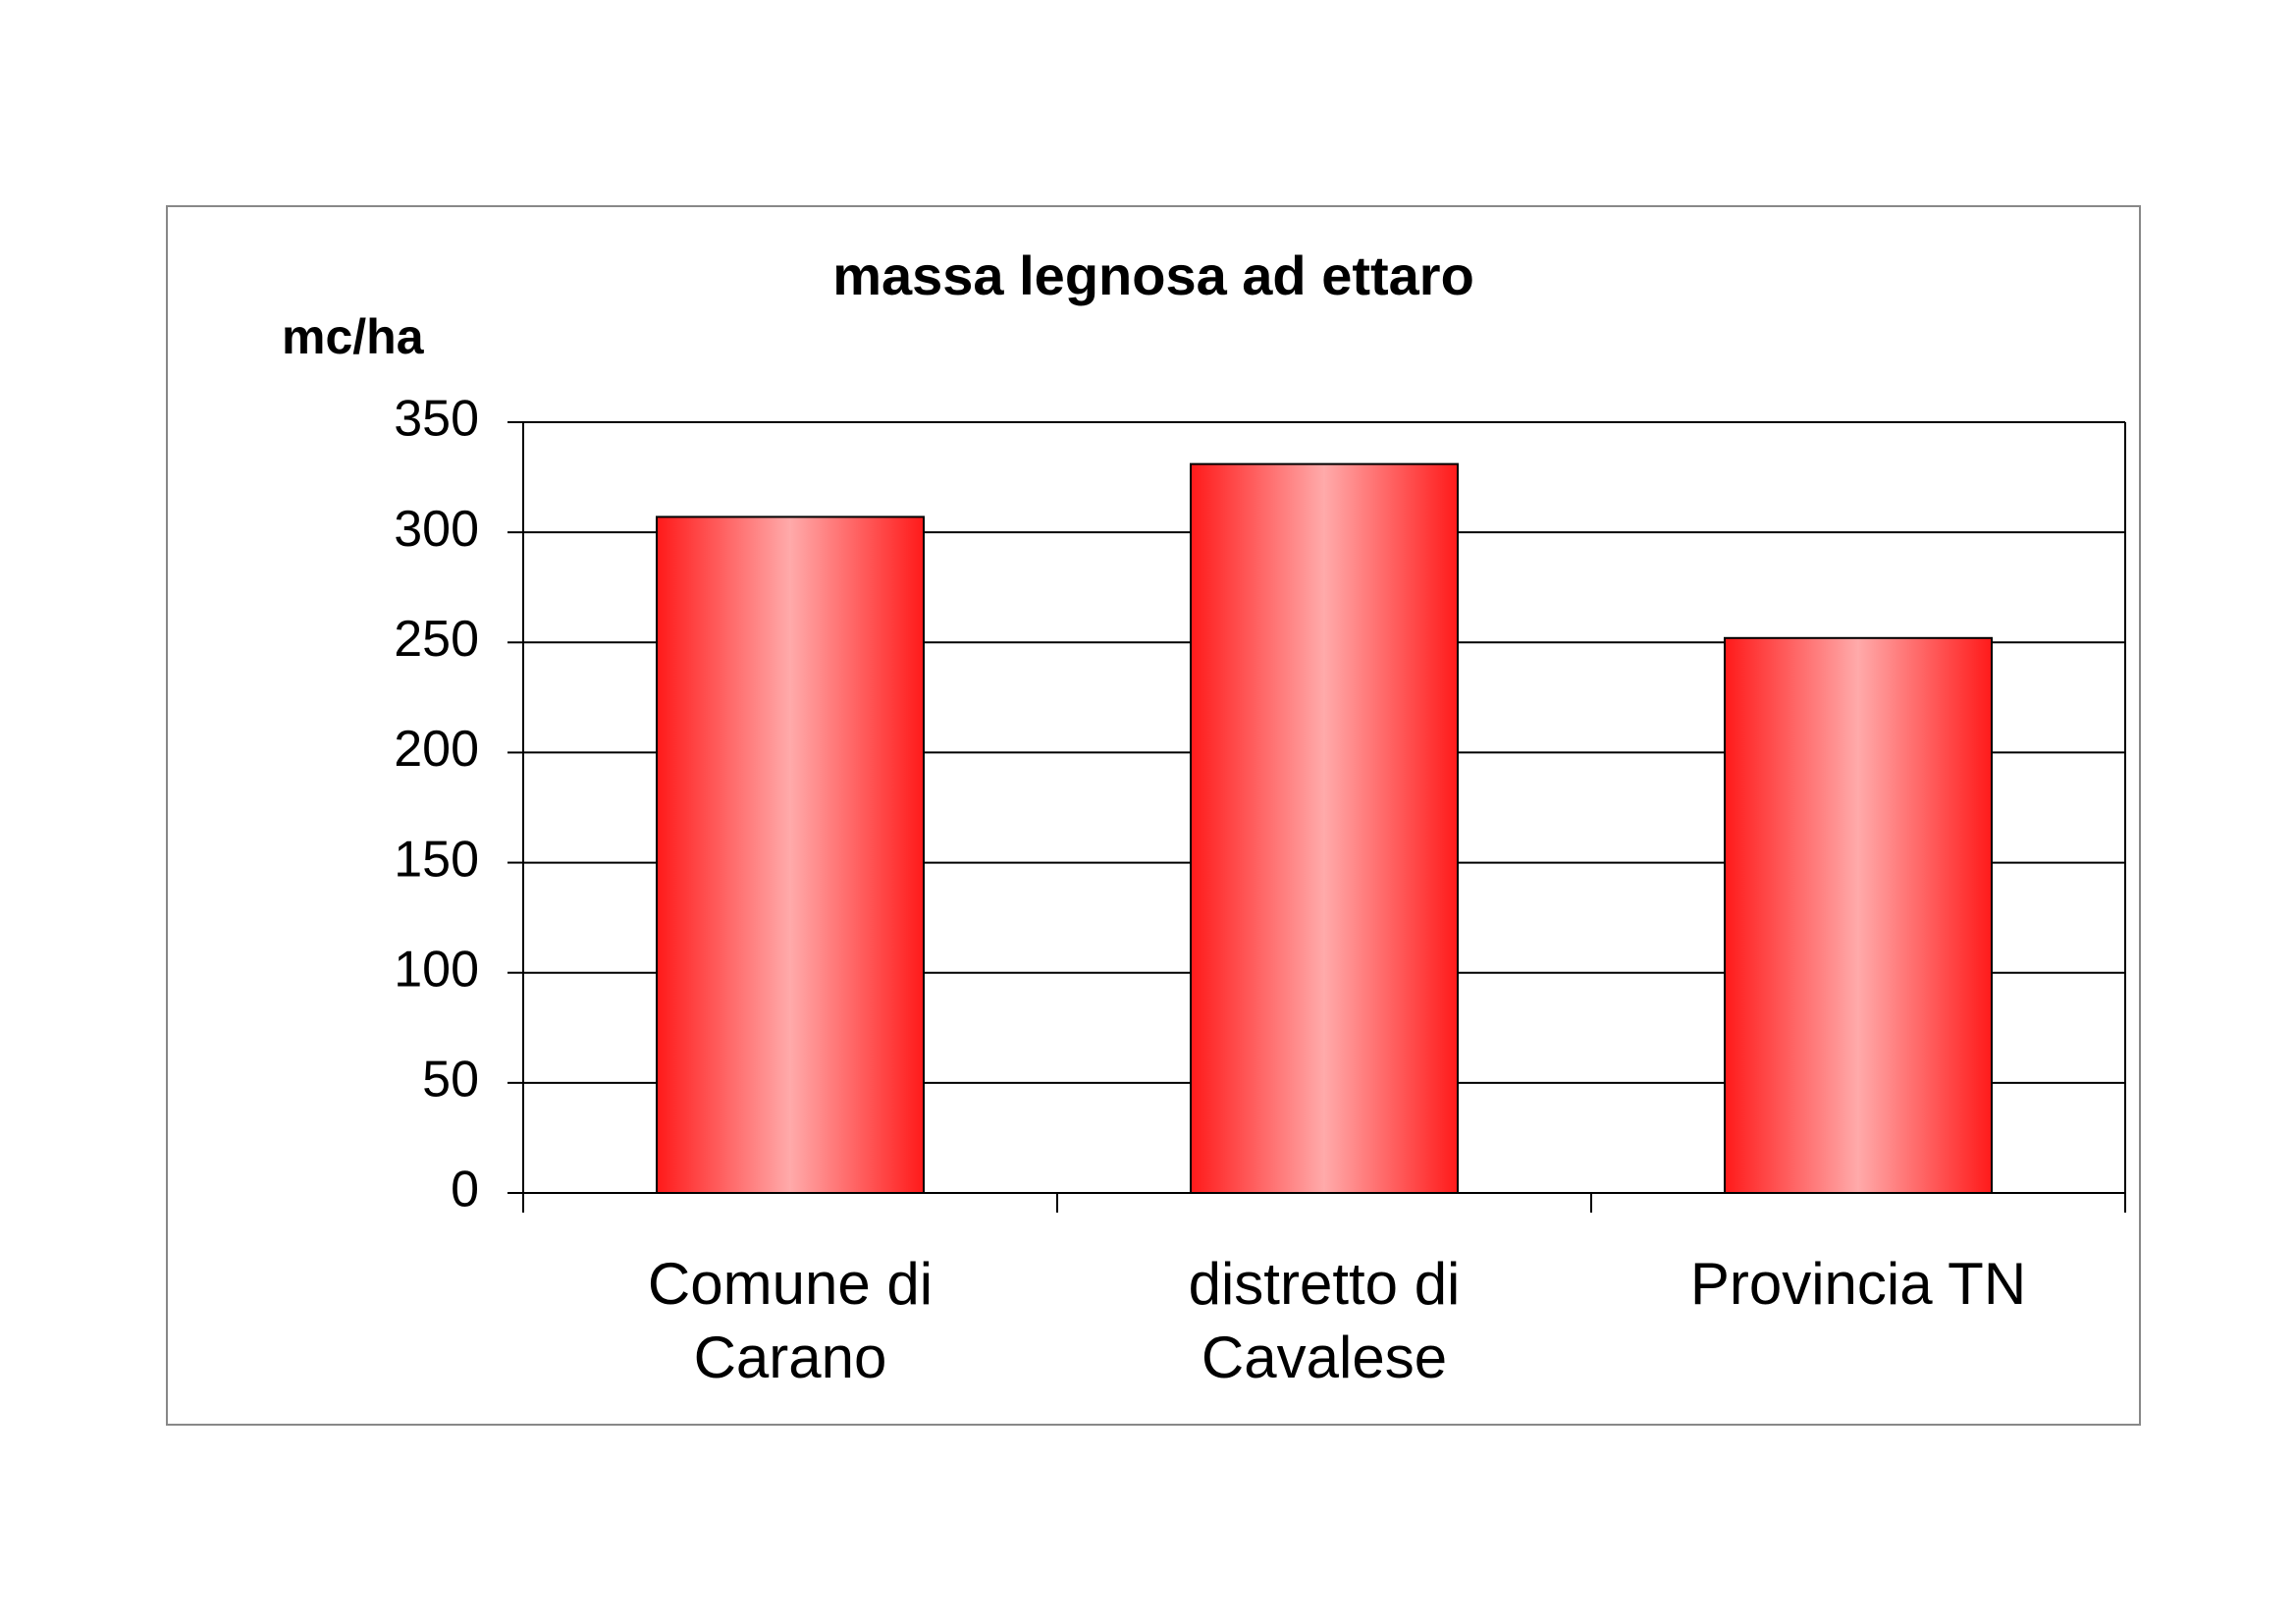 The width and height of the screenshot is (2296, 1624). What do you see at coordinates (465, 1190) in the screenshot?
I see `y-tick-label: 0` at bounding box center [465, 1190].